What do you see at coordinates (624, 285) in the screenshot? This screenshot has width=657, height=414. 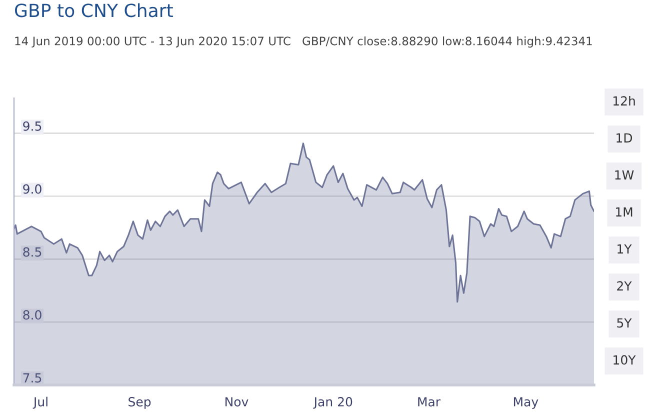 I see `text: 2Y` at bounding box center [624, 285].